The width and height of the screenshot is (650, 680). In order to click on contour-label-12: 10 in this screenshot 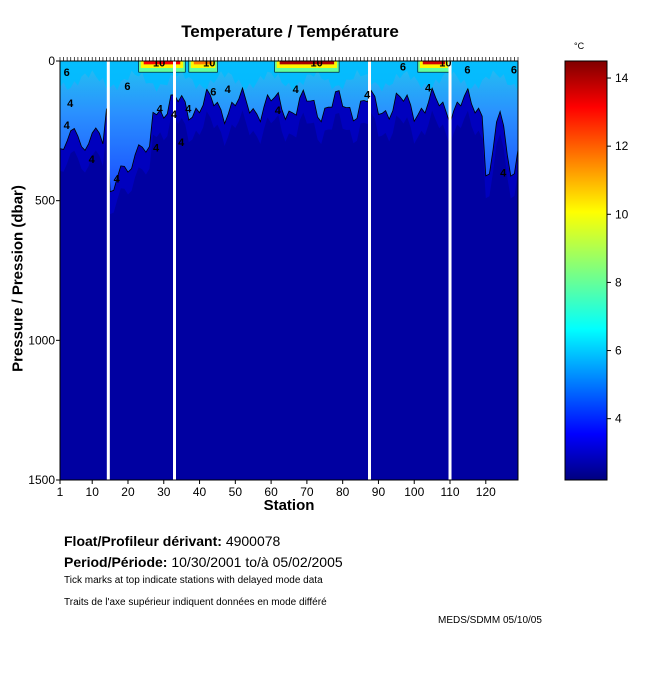, I will do `click(209, 63)`.